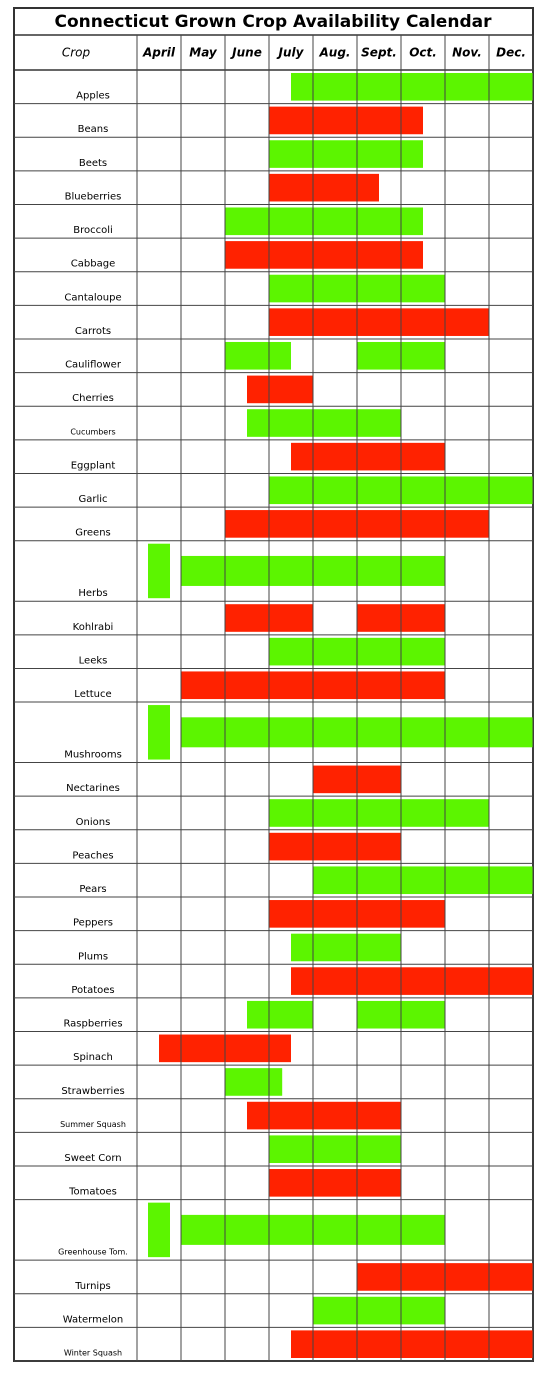  I want to click on crop-name: Herbs, so click(92, 593).